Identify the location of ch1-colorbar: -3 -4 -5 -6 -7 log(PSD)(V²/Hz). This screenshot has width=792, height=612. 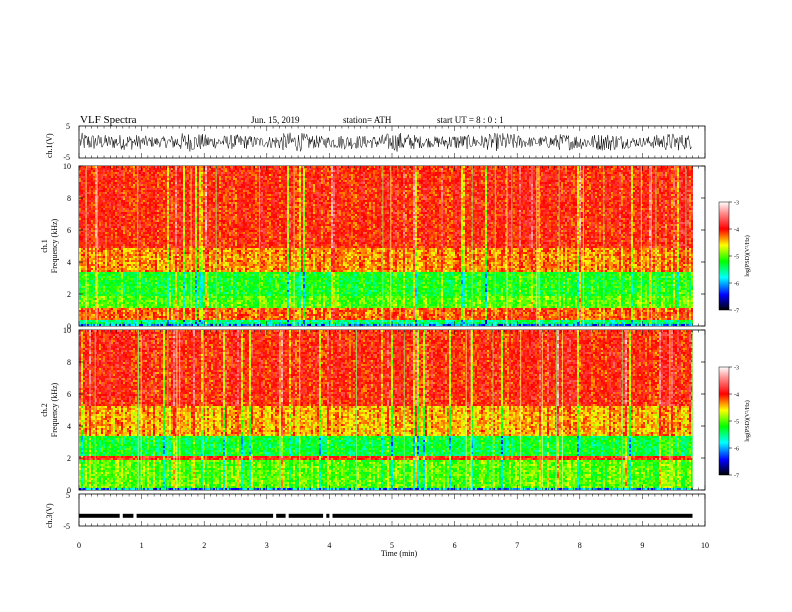
(735, 258).